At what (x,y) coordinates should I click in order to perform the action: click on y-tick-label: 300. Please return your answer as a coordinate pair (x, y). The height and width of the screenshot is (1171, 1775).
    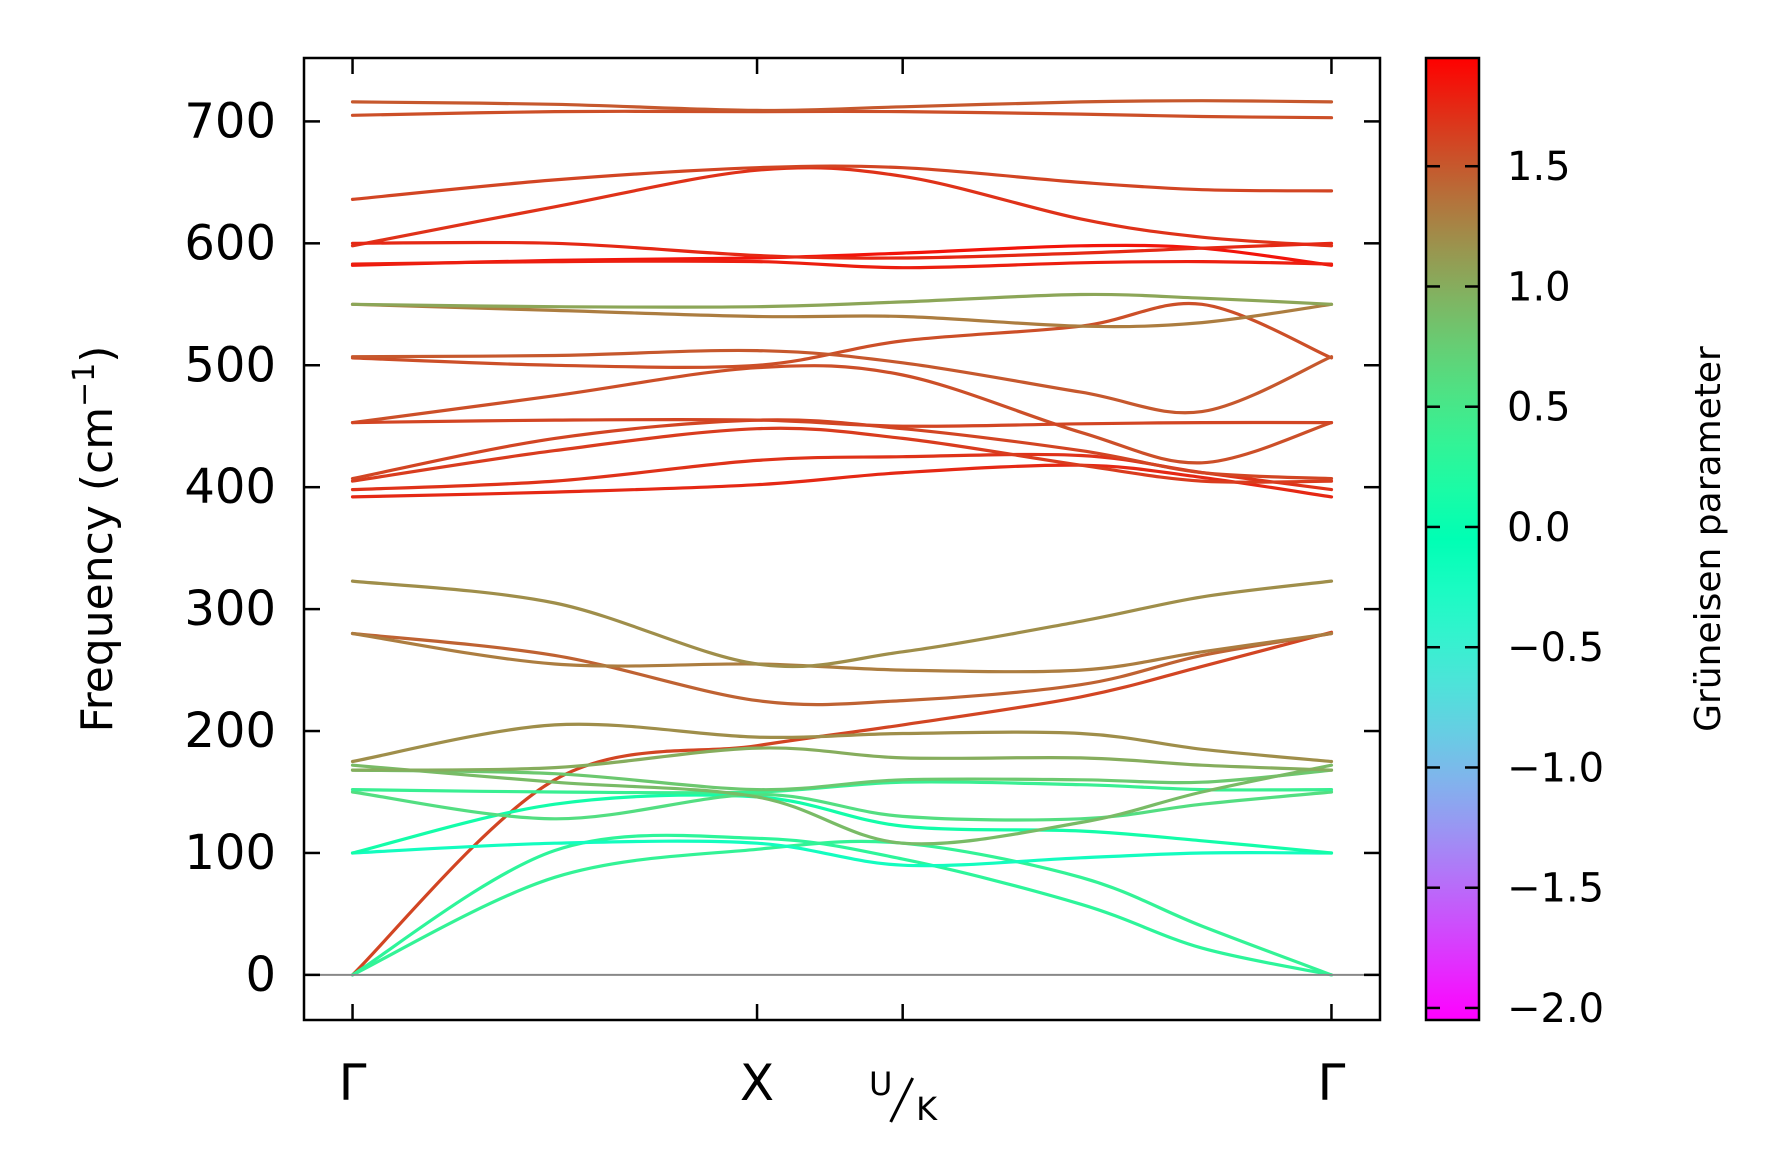
    Looking at the image, I should click on (230, 609).